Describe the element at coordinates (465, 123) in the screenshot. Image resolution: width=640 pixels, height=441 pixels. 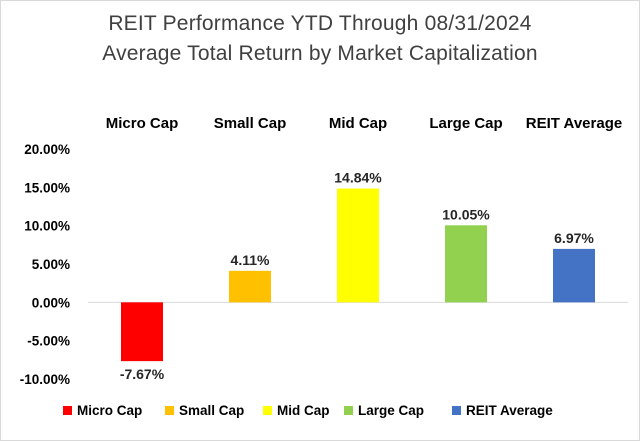
I see `category-header: Large Cap` at that location.